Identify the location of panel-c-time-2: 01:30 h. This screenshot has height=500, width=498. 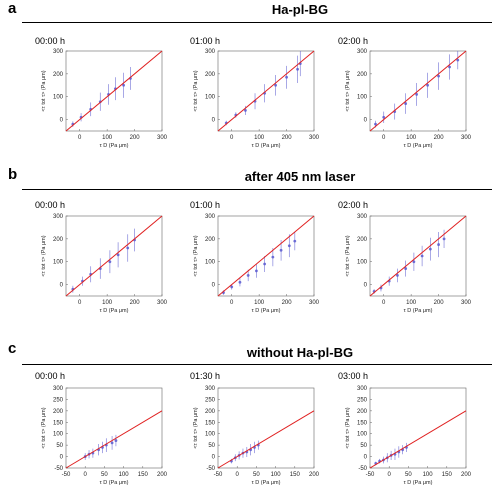
(205, 376).